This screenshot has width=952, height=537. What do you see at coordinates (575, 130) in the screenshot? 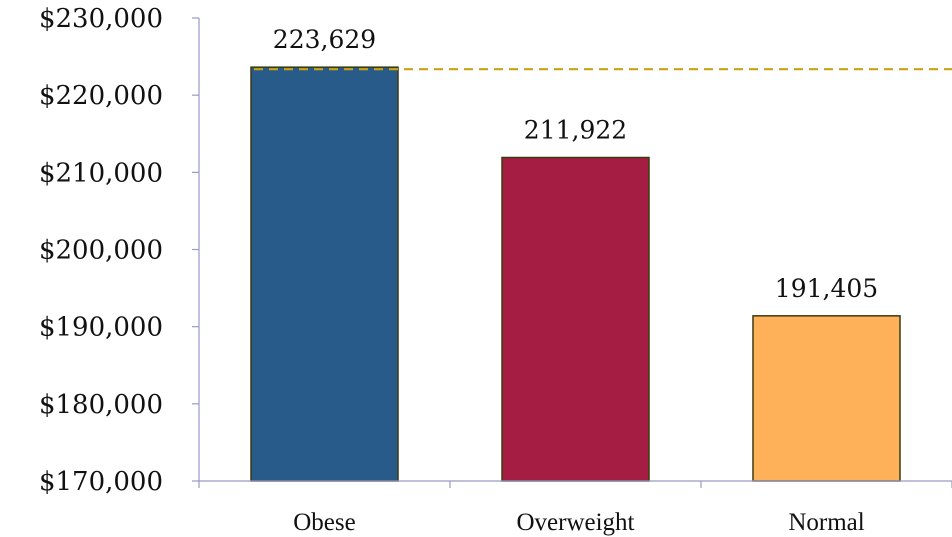
I see `data-label-overweight: 211,922` at bounding box center [575, 130].